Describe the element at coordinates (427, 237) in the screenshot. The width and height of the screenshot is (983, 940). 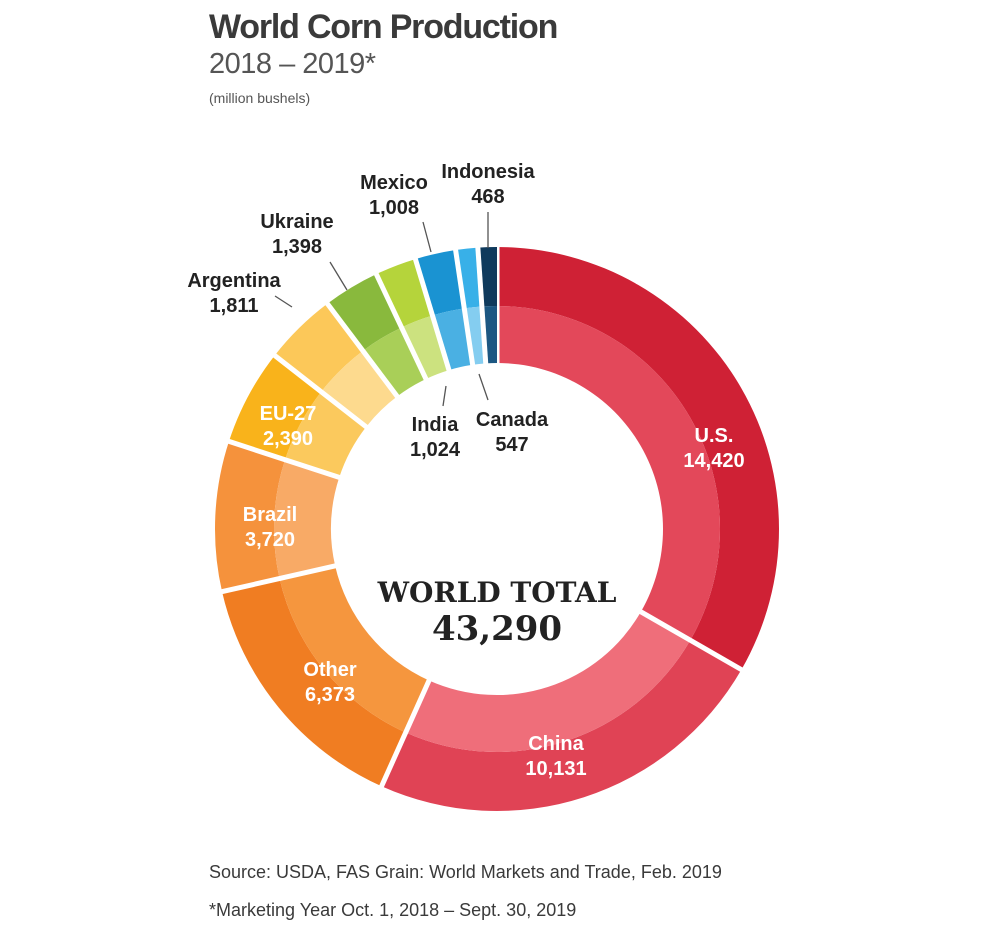
I see `leader-line-mexico` at that location.